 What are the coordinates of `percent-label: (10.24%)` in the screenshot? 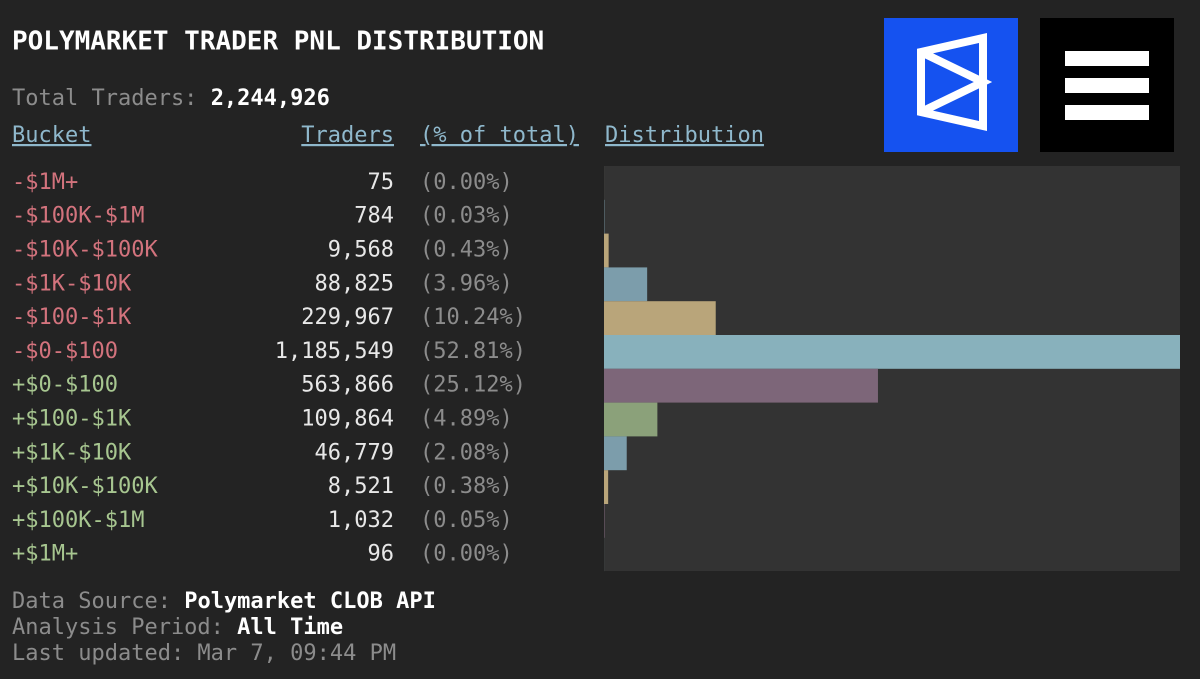 It's located at (473, 317).